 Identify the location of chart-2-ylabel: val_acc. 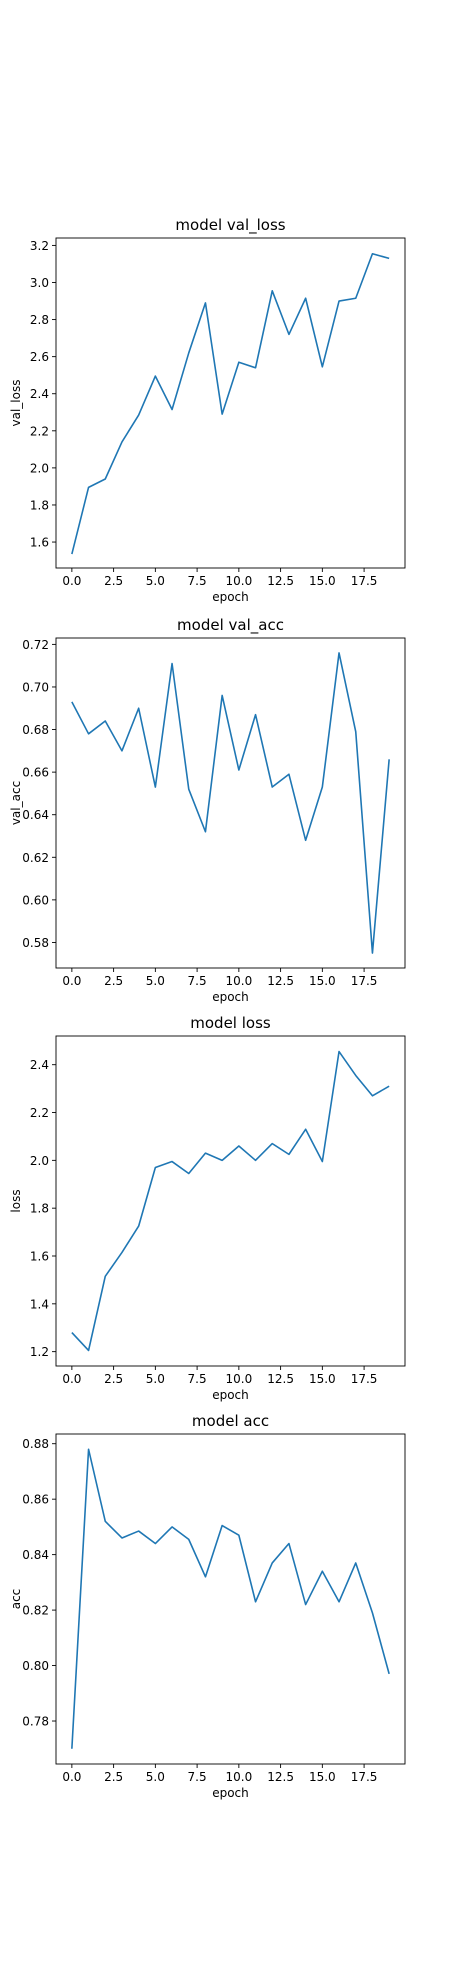
(16, 803).